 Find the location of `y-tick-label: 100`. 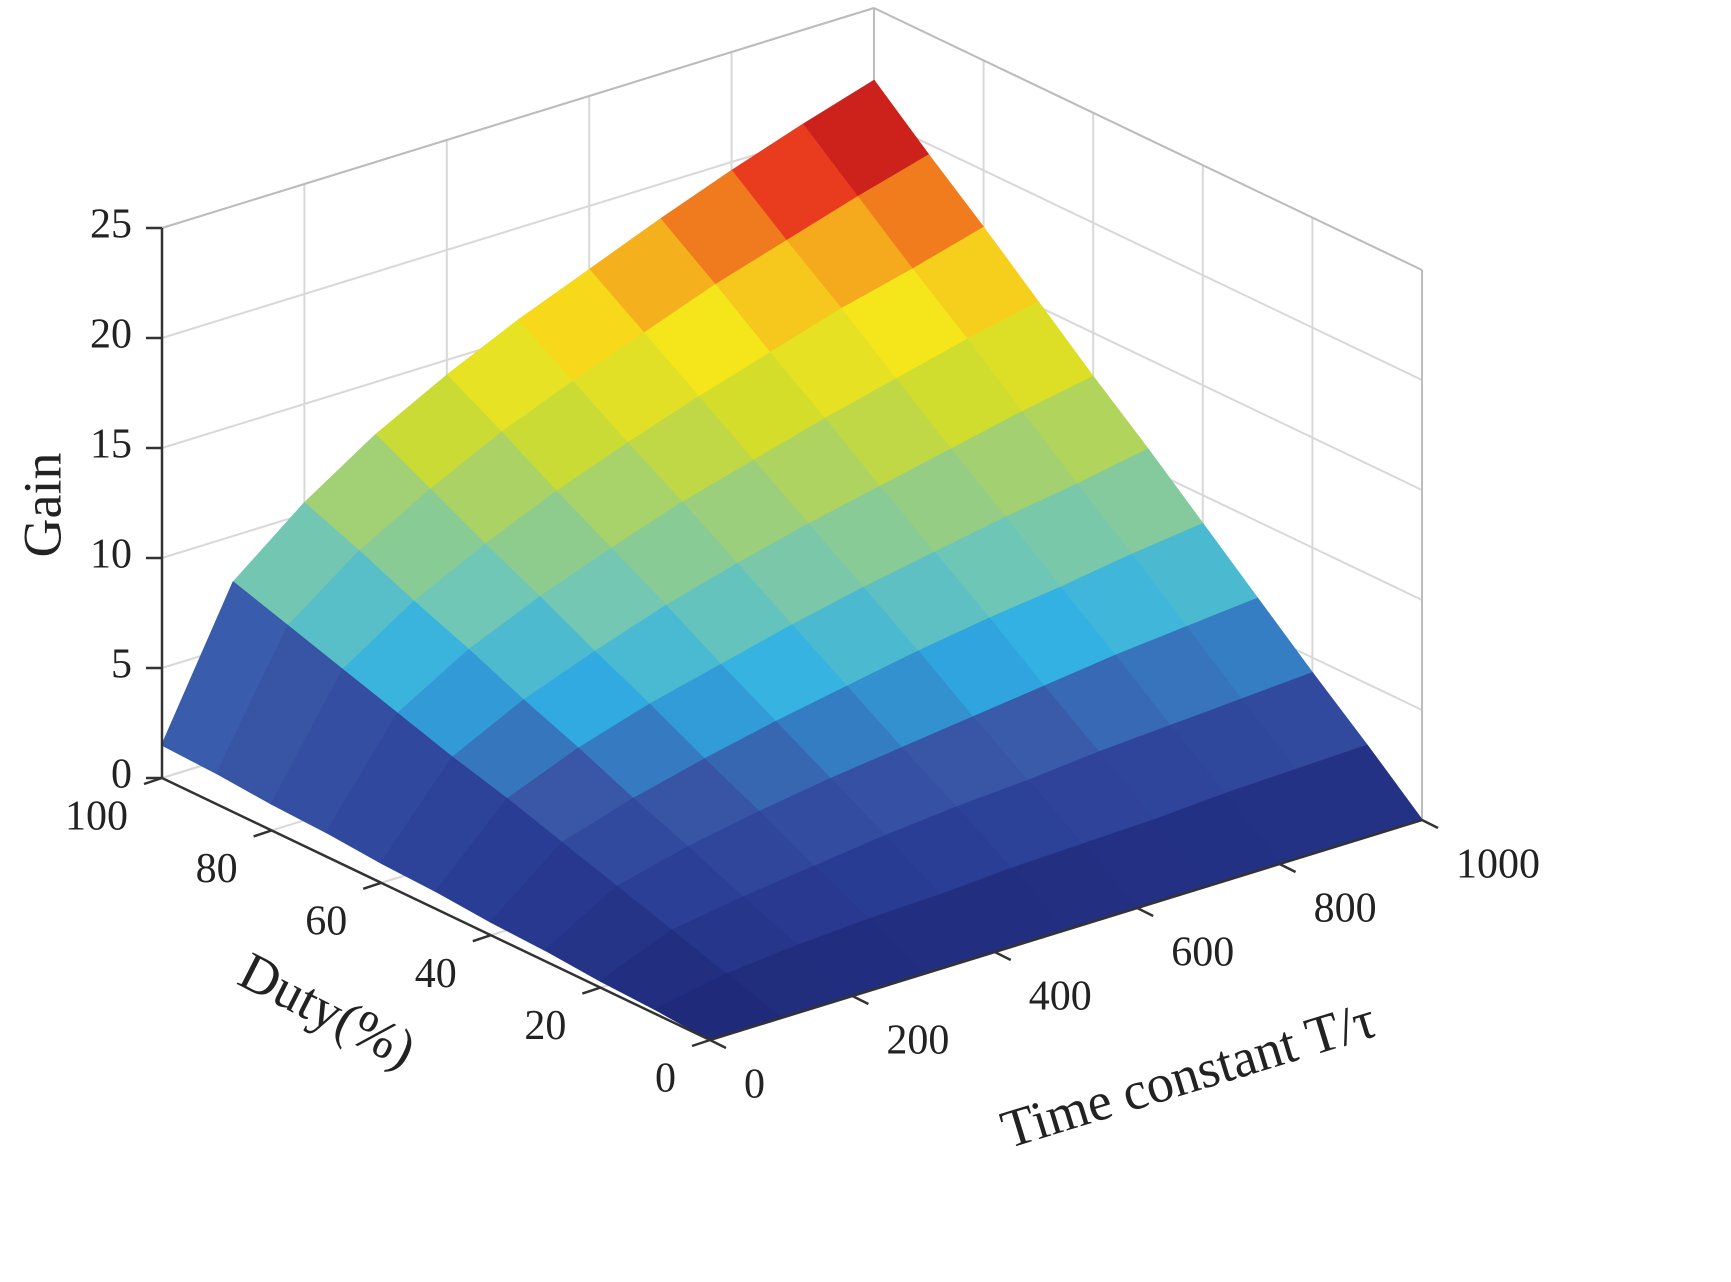

y-tick-label: 100 is located at coordinates (96, 817).